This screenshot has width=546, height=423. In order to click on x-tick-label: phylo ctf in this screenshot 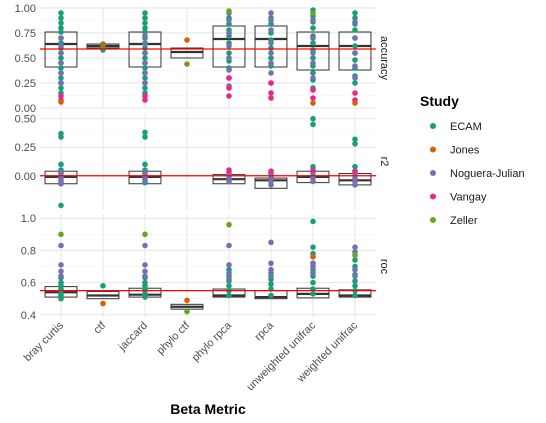, I will do `click(174, 338)`.